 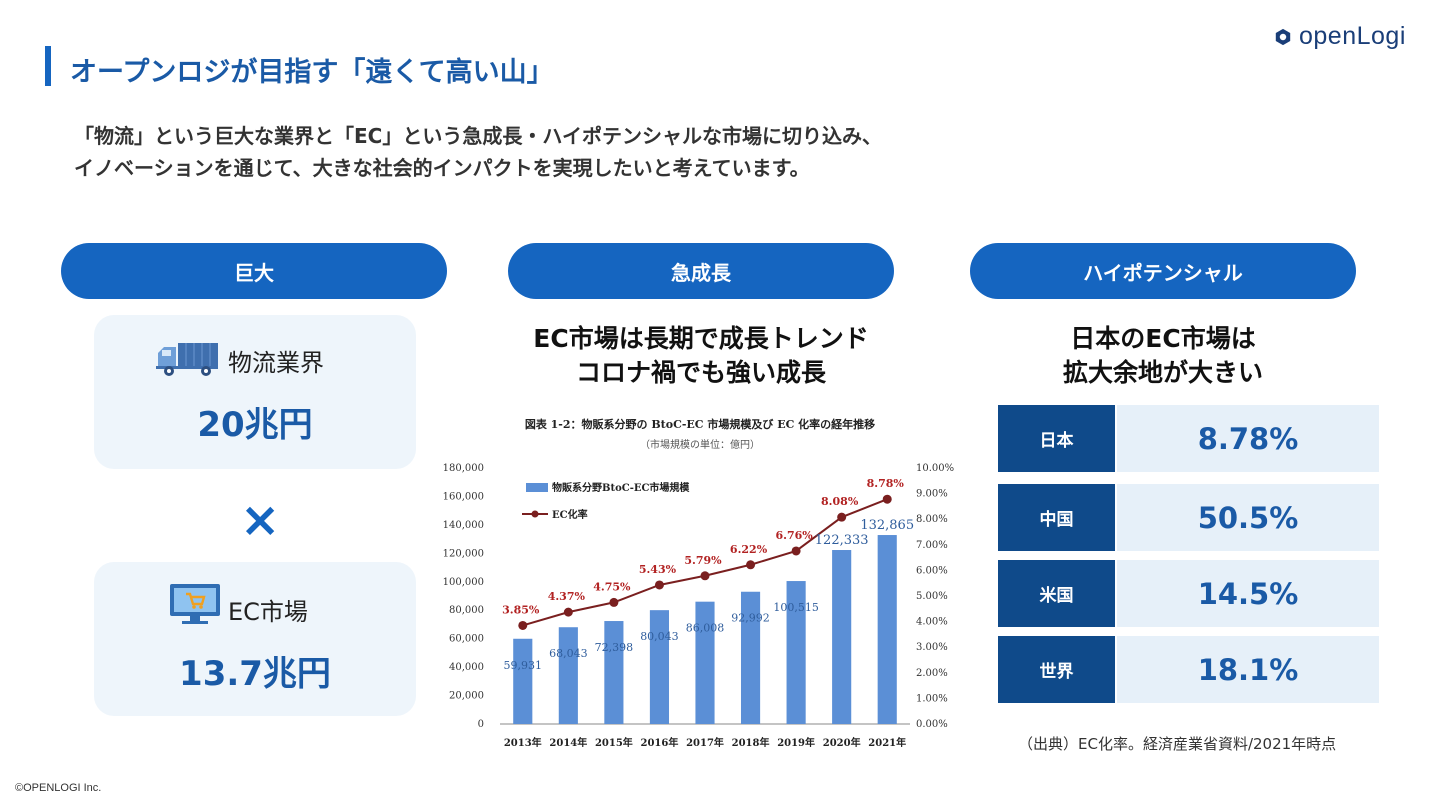 I want to click on computer-cart-icon, so click(x=195, y=604).